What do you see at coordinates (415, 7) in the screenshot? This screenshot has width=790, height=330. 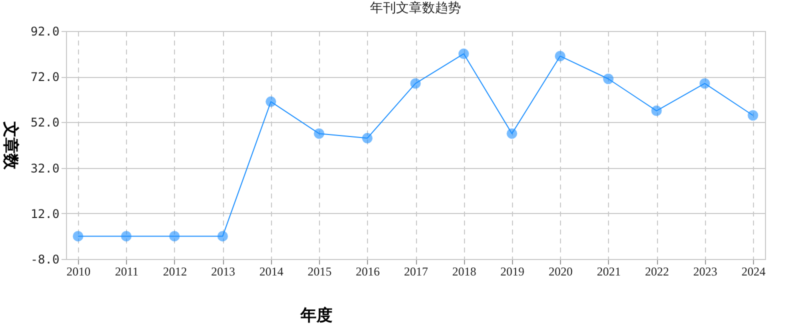 I see `chart-title: 年刊文章数趋势` at bounding box center [415, 7].